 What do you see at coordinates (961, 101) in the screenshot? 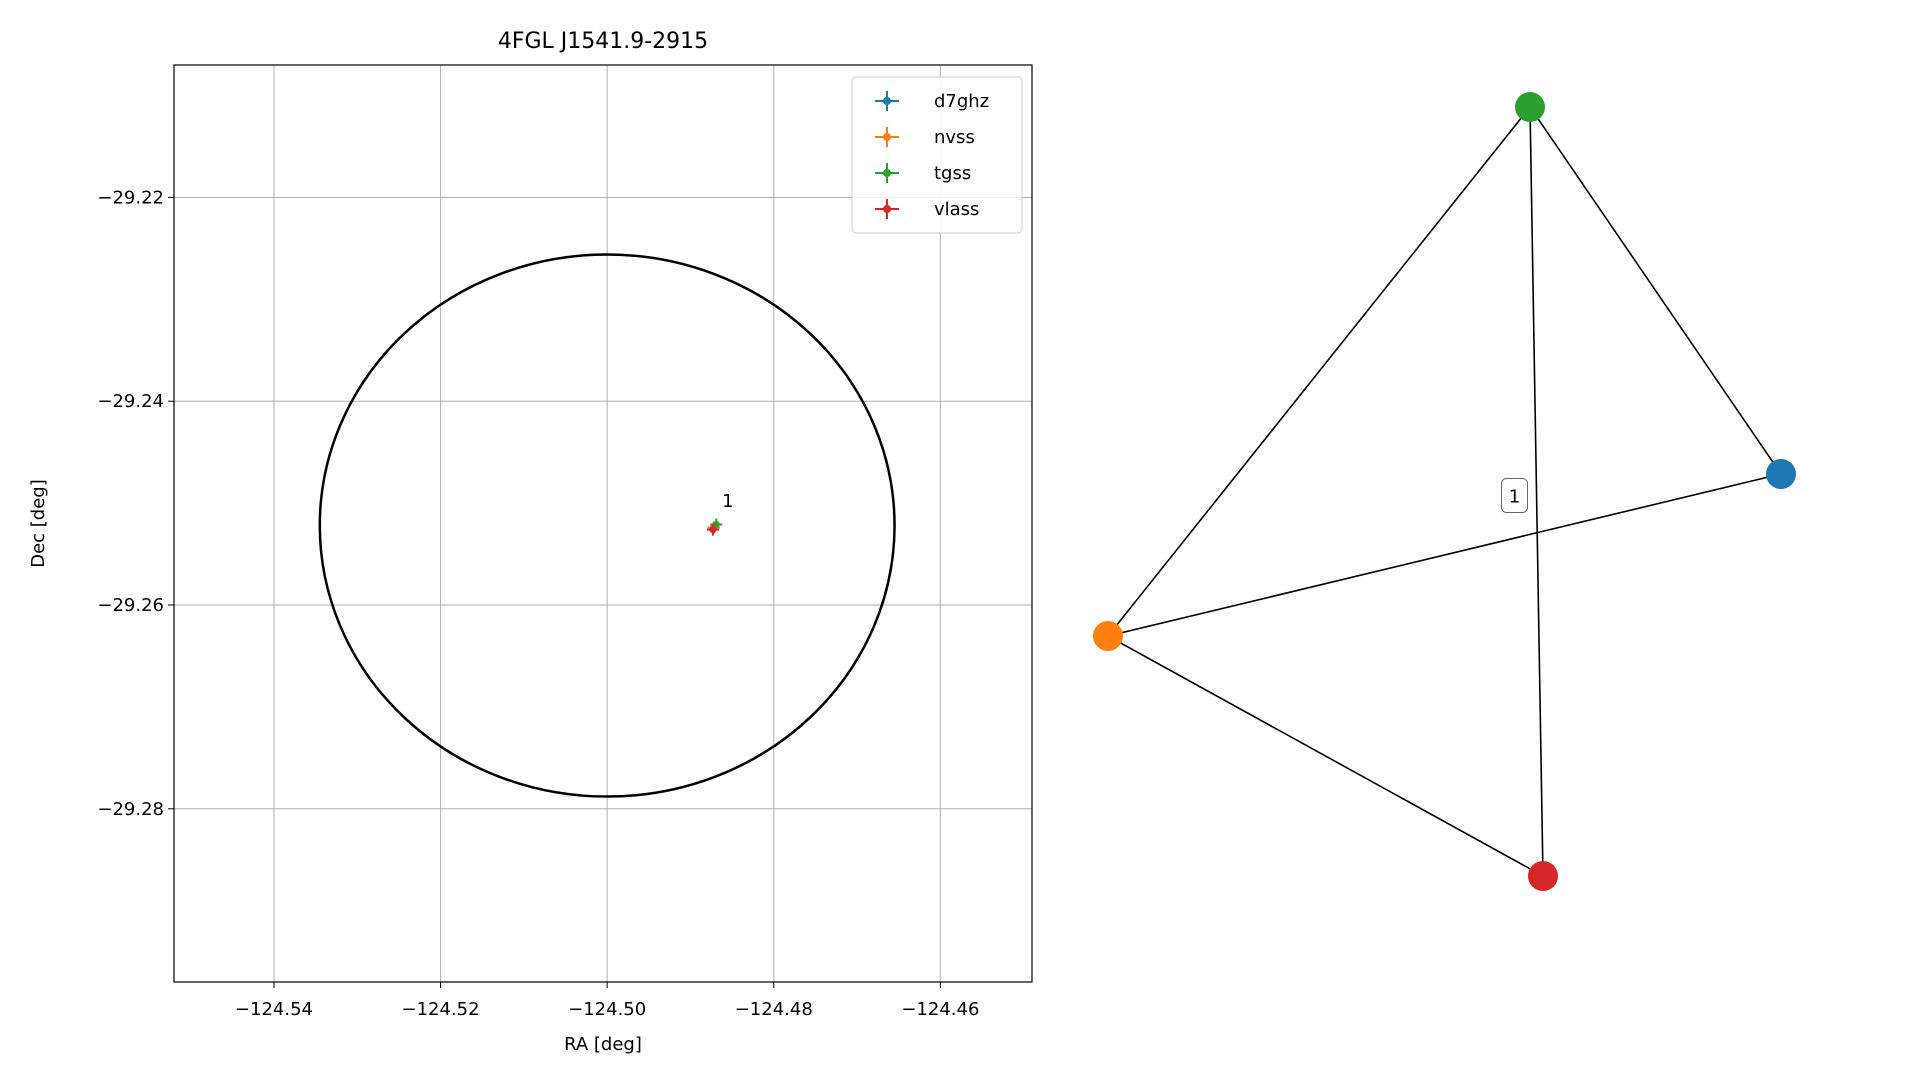
I see `legend-label: d7ghz` at bounding box center [961, 101].